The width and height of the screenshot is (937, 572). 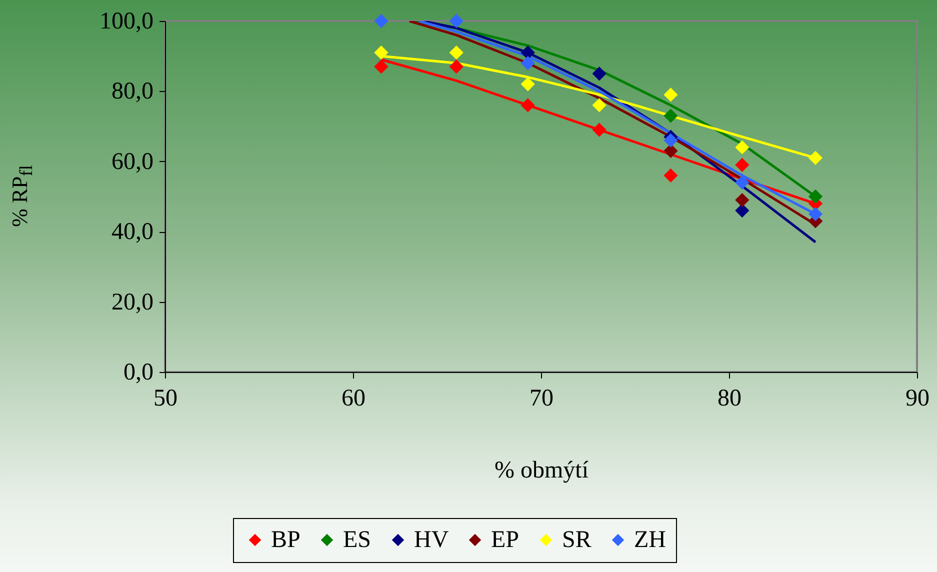 What do you see at coordinates (918, 399) in the screenshot?
I see `x-tick-label: 90` at bounding box center [918, 399].